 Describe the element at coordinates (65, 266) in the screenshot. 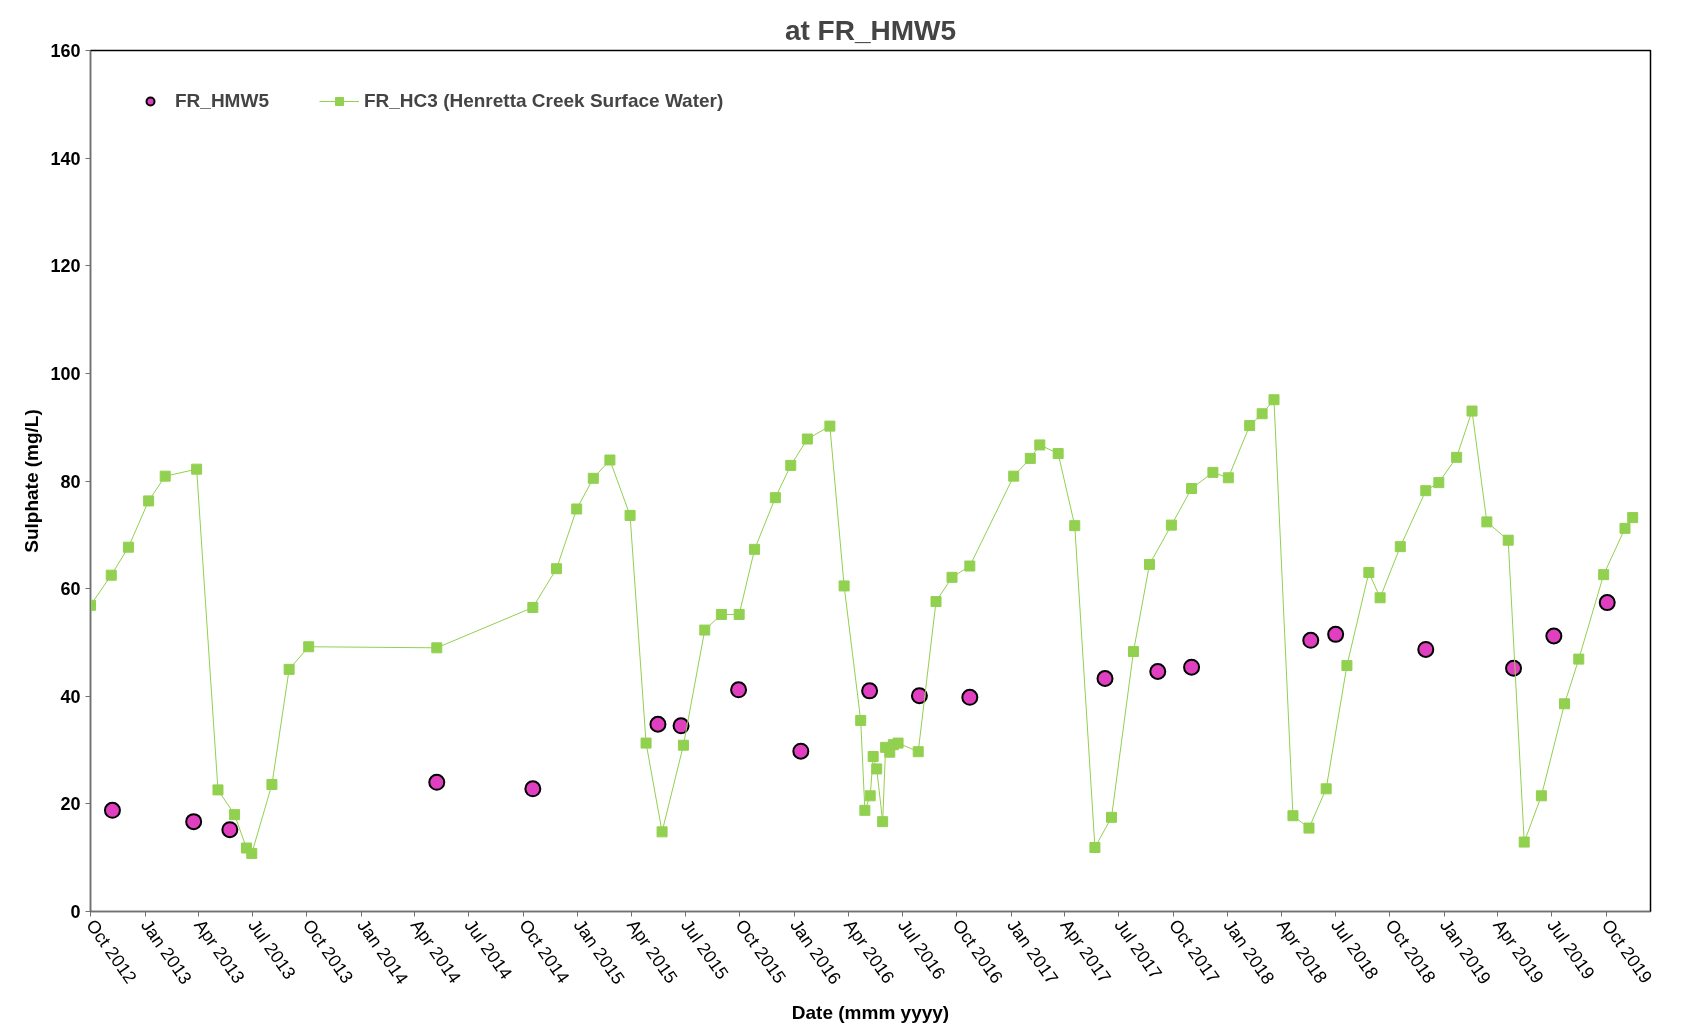

I see `y-tick-label: 120` at that location.